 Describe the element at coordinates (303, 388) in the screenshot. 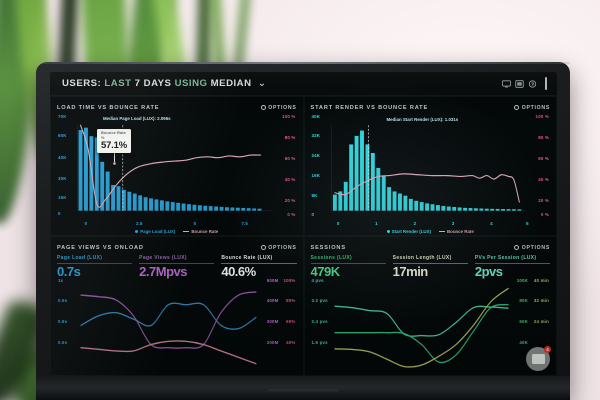

I see `laptop-hinge` at that location.